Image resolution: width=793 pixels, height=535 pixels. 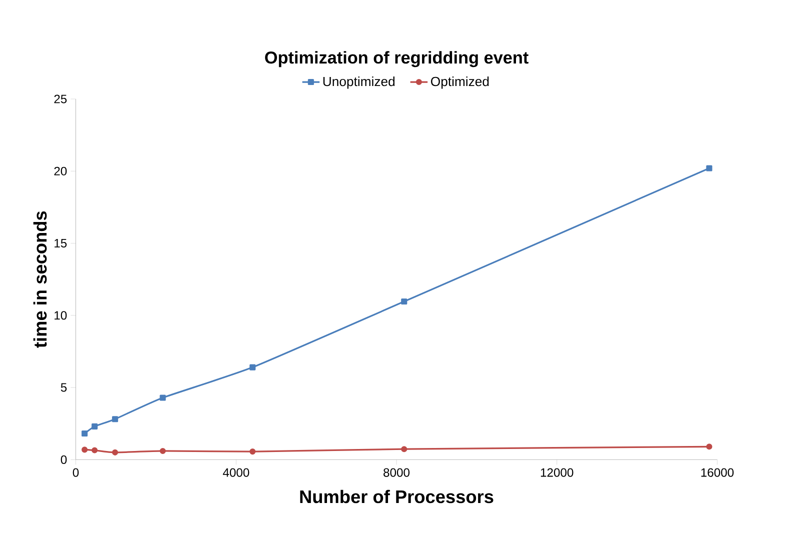 I want to click on y-tick-label: 0, so click(x=63, y=459).